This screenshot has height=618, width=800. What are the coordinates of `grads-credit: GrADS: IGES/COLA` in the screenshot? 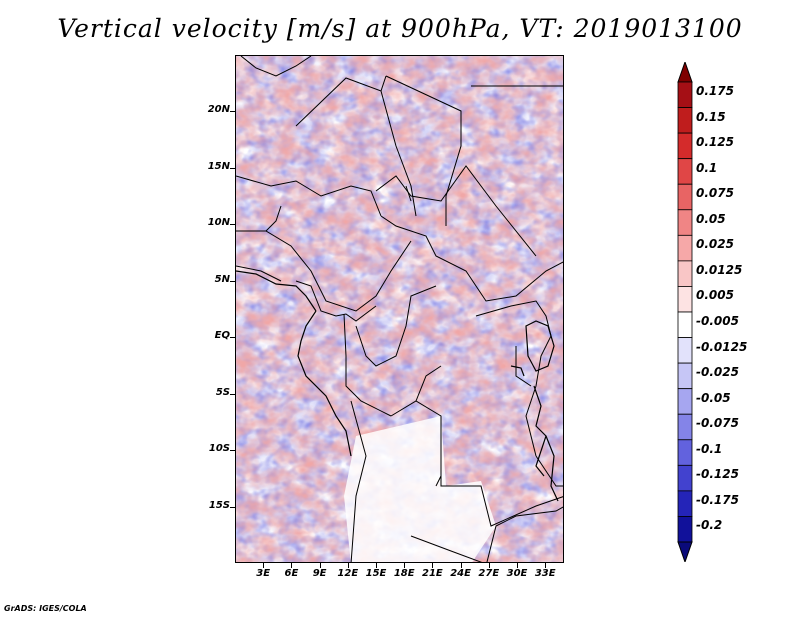 It's located at (45, 608).